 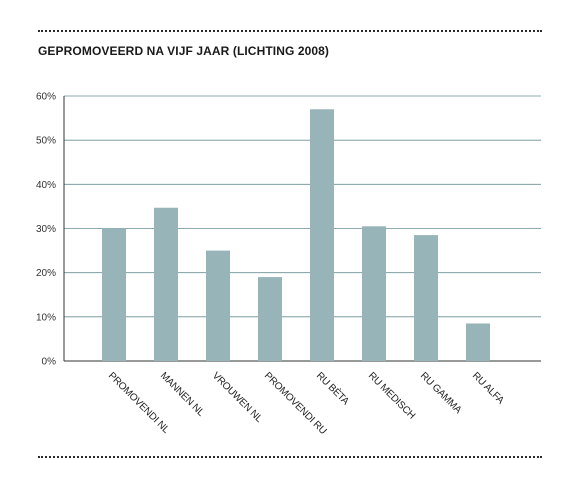 I want to click on y-tick-label: 60%, so click(x=46, y=97).